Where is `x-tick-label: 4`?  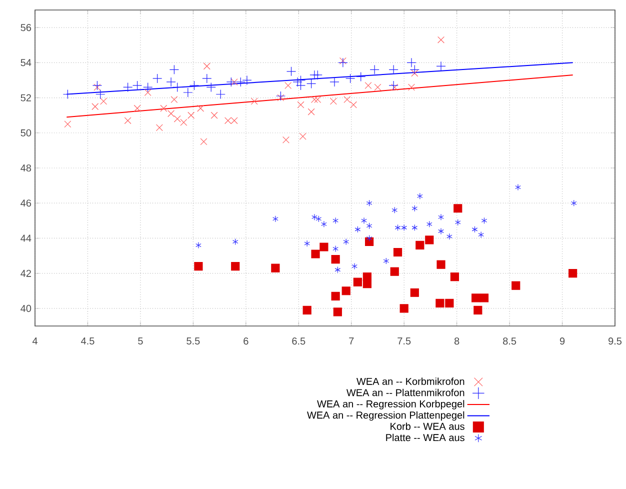
x-tick-label: 4 is located at coordinates (35, 341).